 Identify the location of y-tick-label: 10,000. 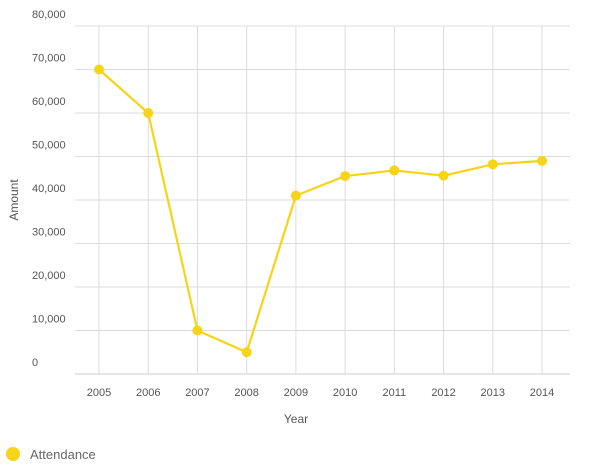
(49, 320).